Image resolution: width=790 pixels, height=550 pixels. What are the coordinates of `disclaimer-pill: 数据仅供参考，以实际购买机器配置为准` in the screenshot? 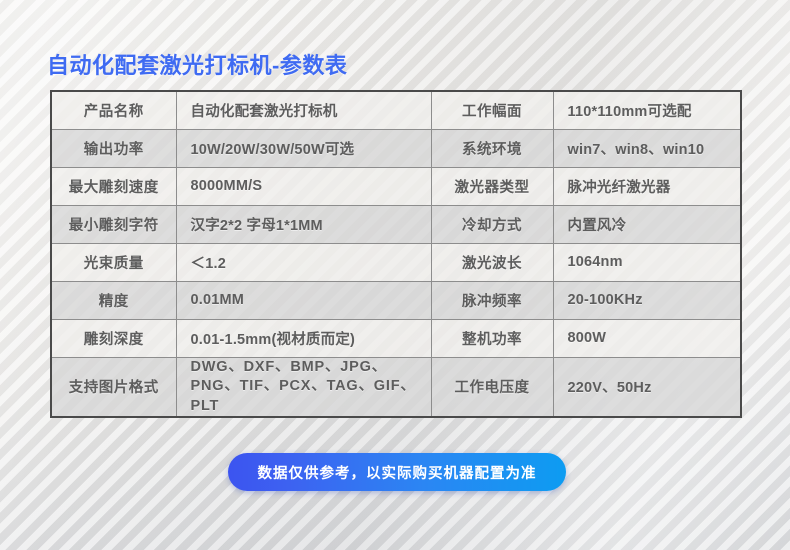 It's located at (397, 472).